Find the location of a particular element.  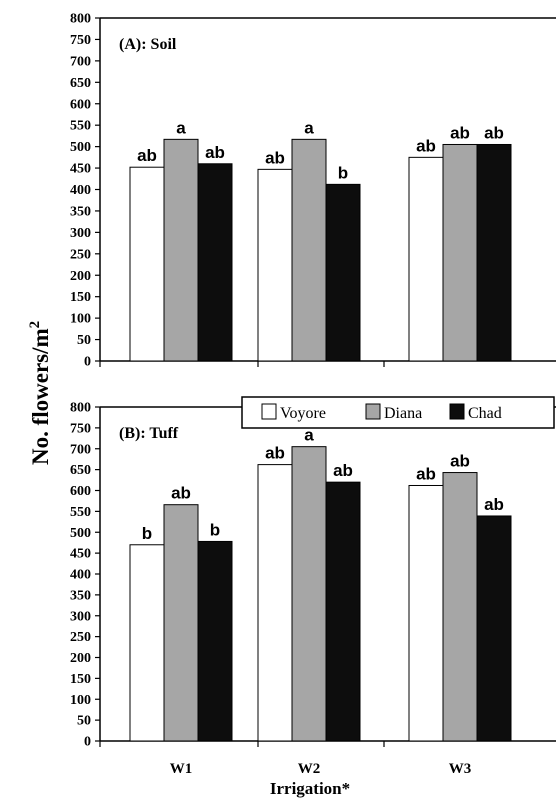

legend: Voyore Diana Chad is located at coordinates (398, 412).